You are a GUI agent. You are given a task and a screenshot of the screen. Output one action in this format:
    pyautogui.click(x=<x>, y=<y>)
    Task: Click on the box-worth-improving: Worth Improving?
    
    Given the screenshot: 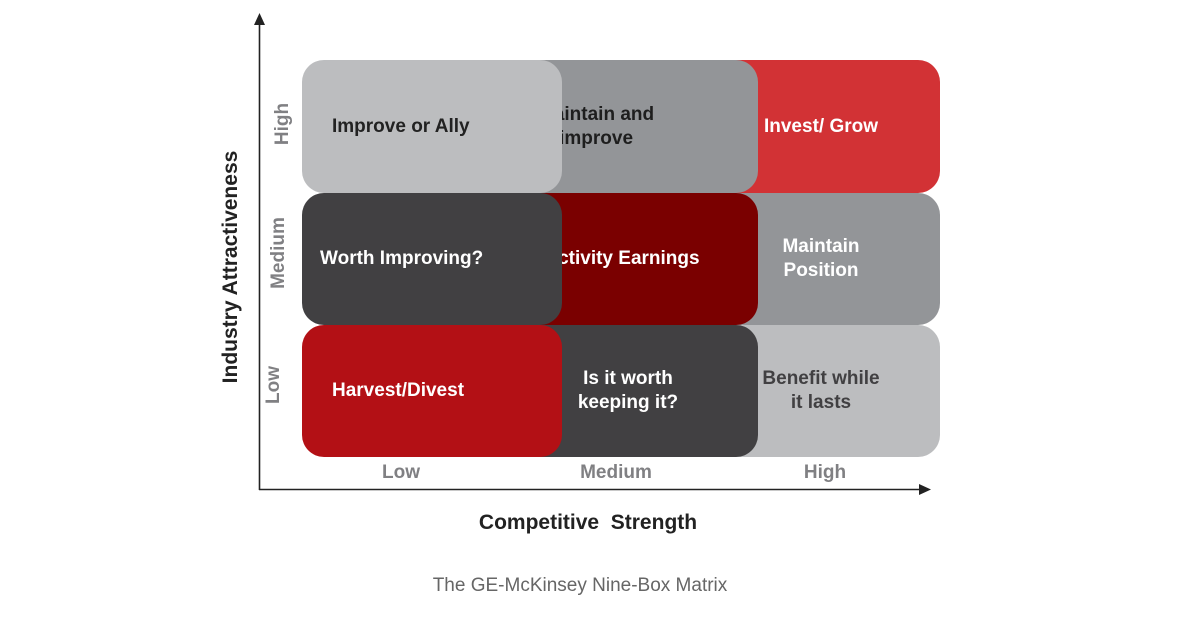 What is the action you would take?
    pyautogui.click(x=432, y=259)
    